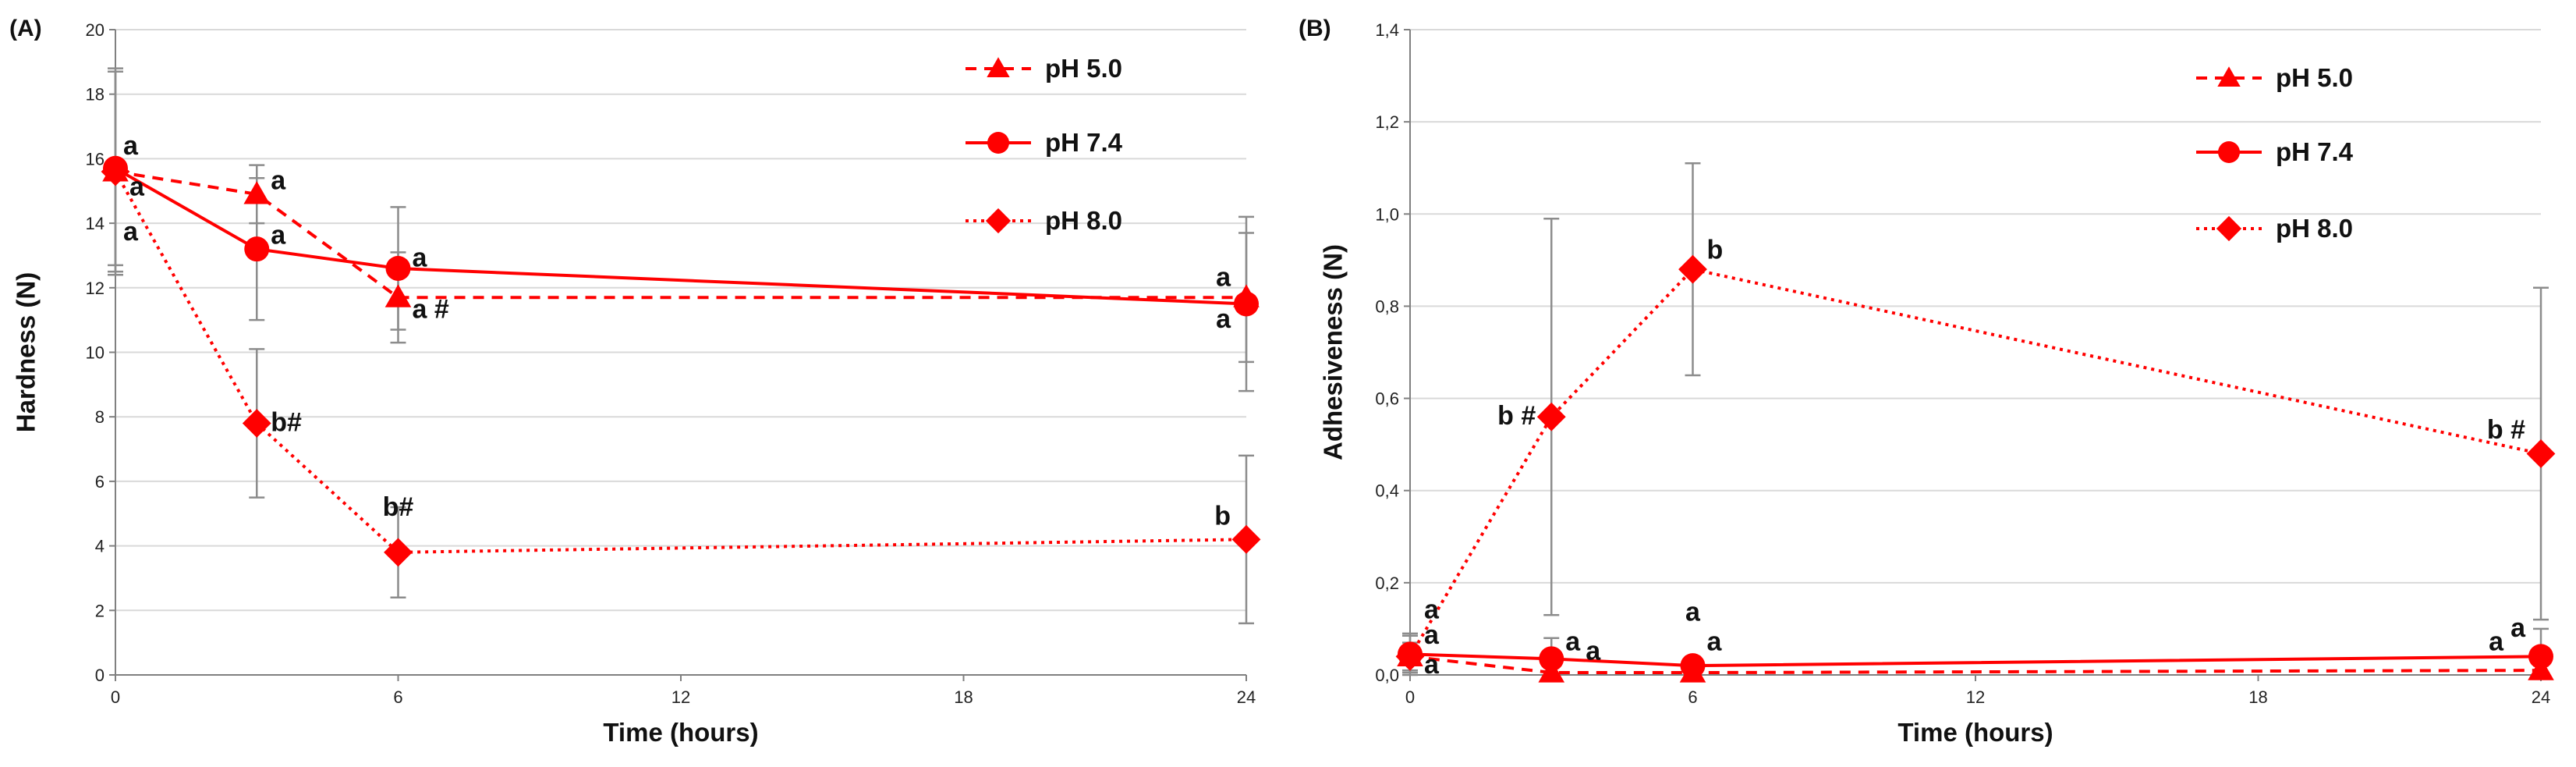  I want to click on y-tick-label: 20, so click(96, 30).